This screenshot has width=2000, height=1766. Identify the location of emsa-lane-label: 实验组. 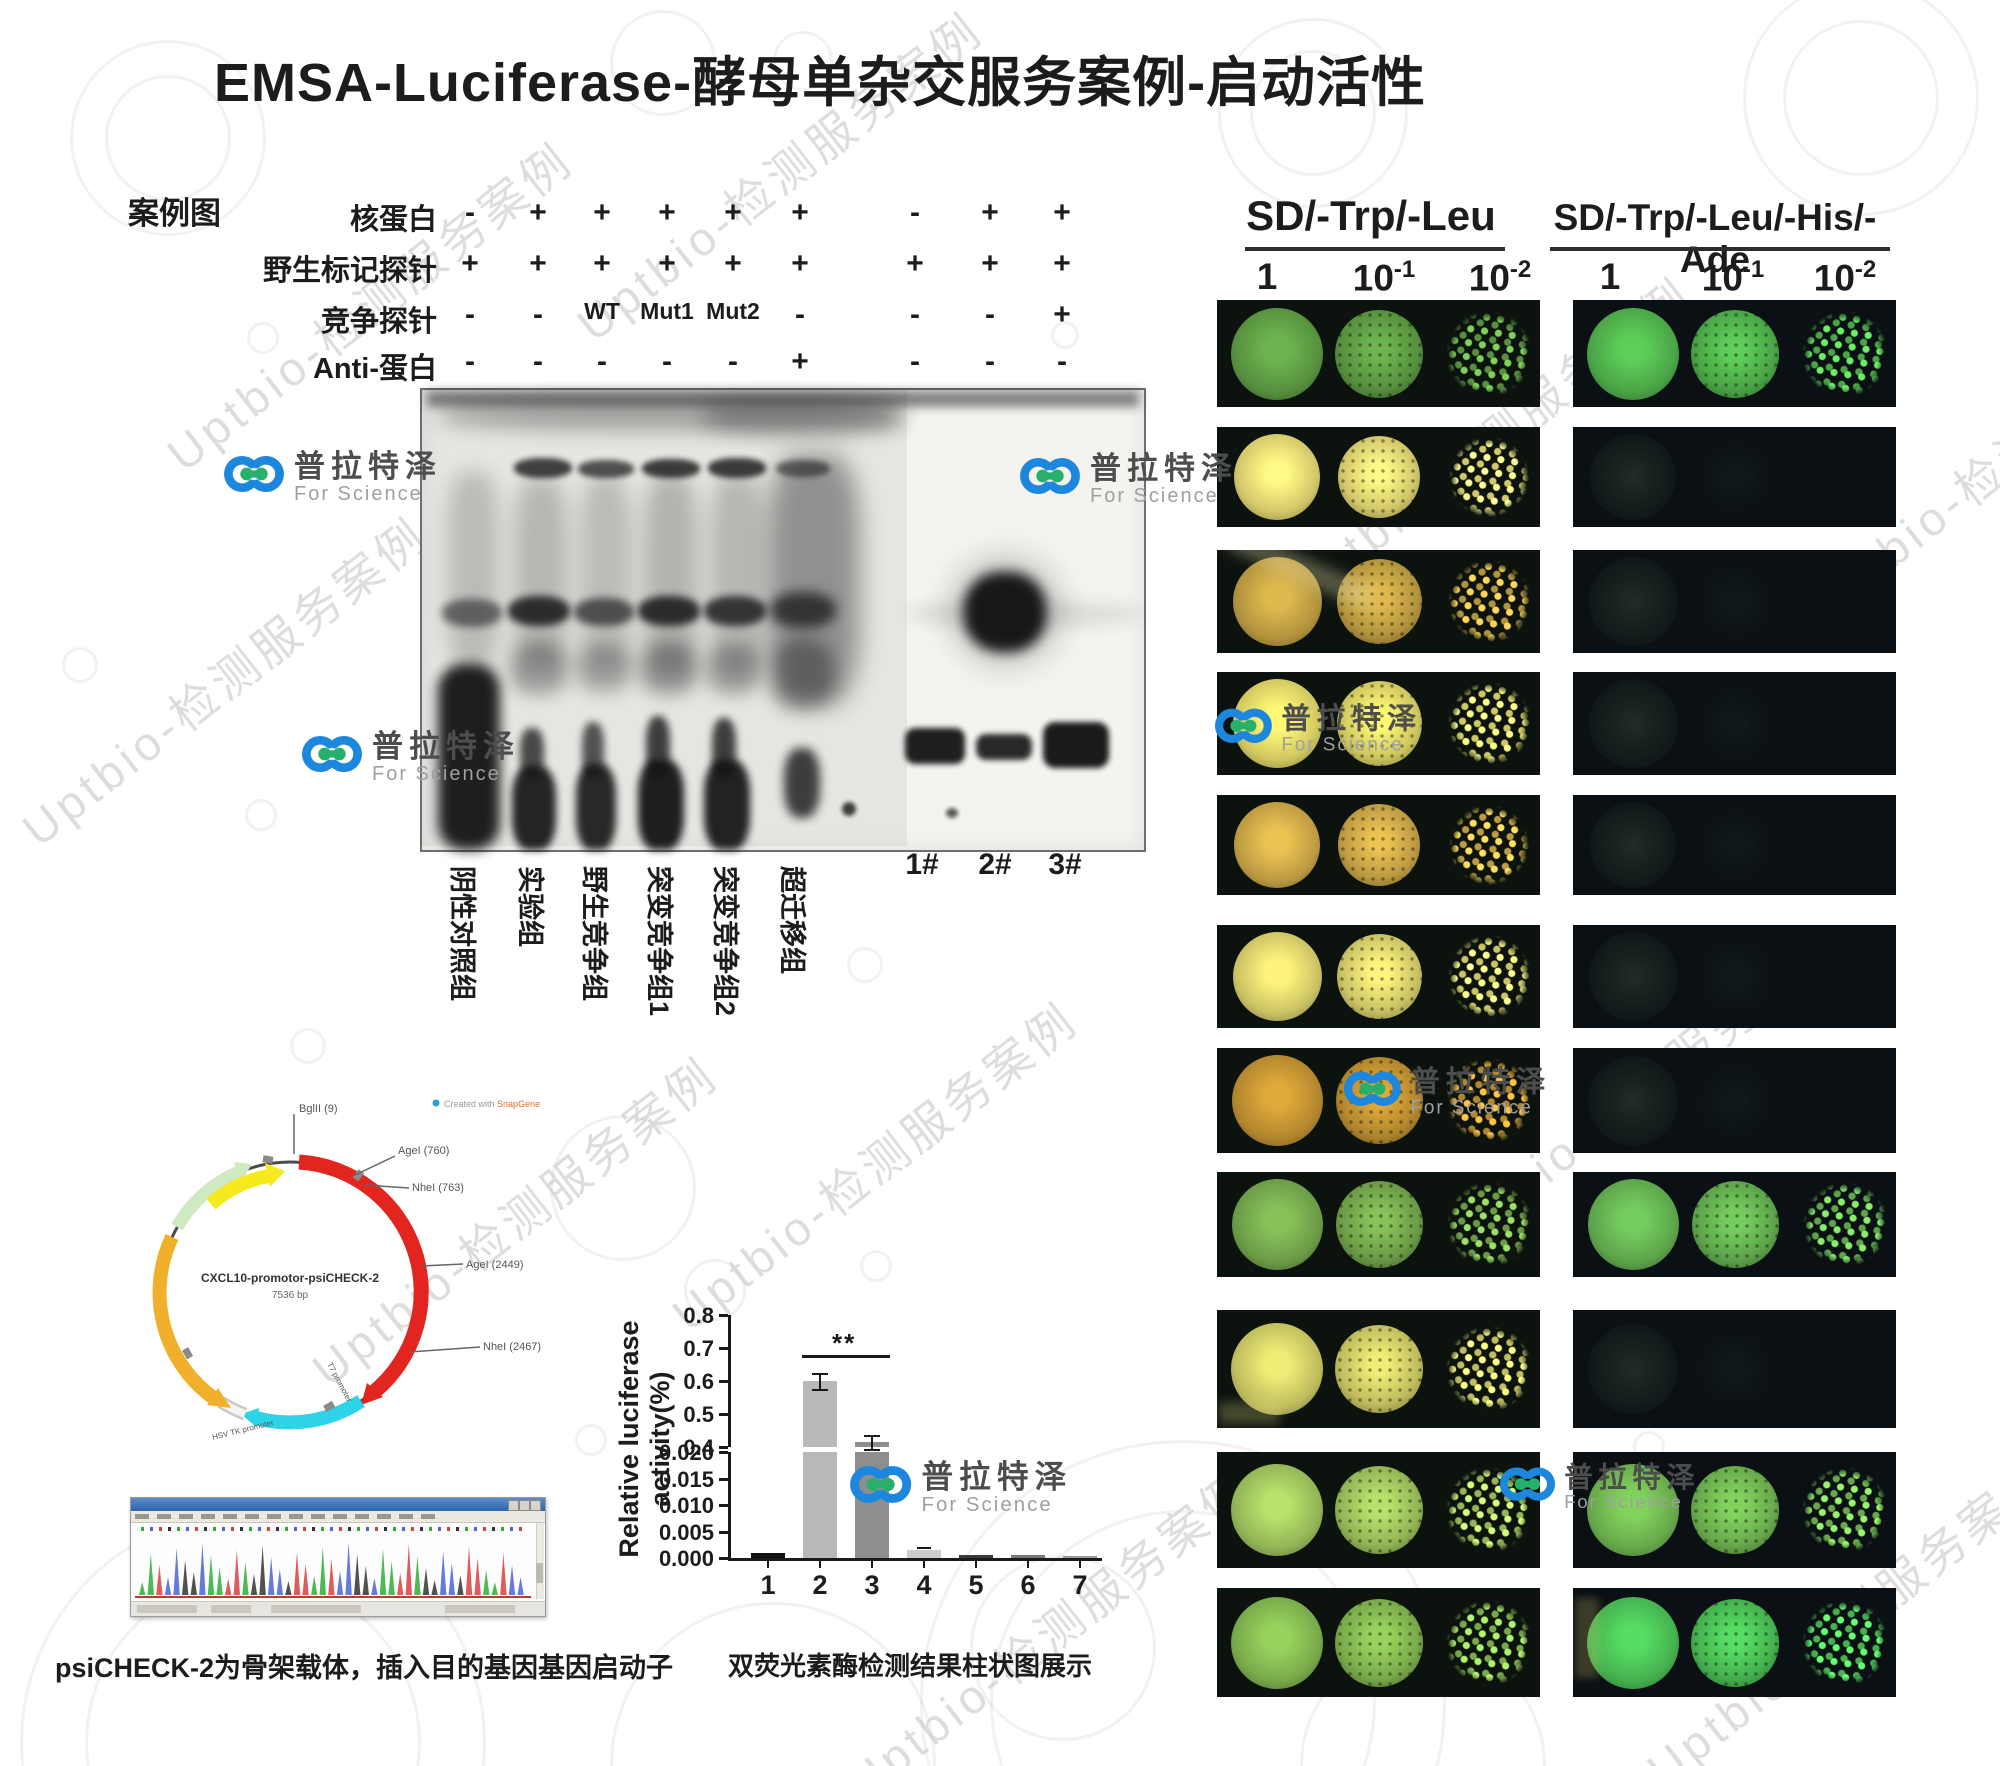
(530, 906).